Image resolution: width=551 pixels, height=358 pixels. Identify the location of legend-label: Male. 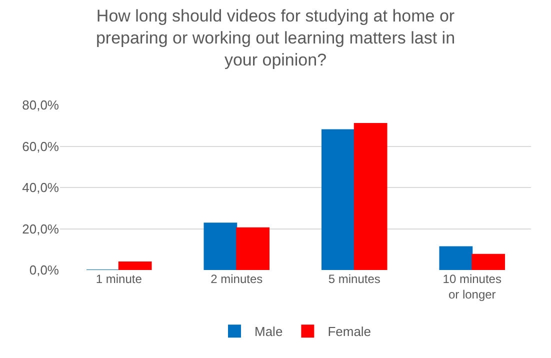
(268, 332).